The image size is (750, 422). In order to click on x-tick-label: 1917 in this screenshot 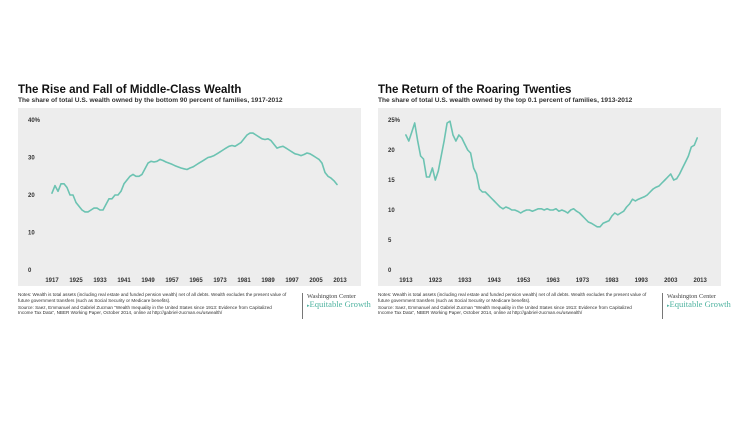, I will do `click(52, 281)`.